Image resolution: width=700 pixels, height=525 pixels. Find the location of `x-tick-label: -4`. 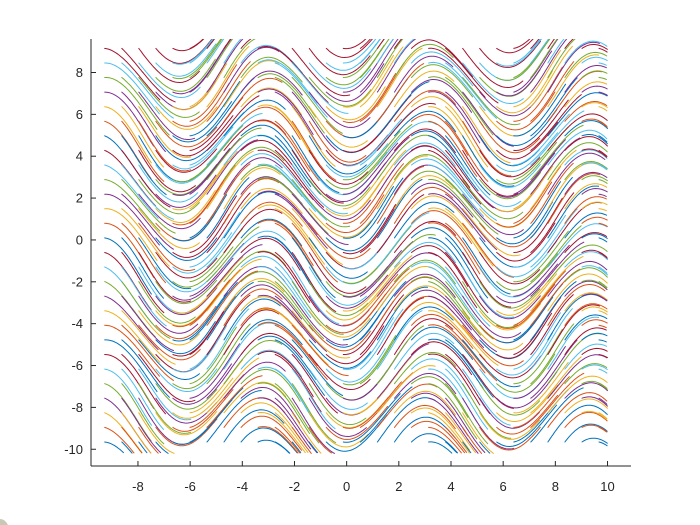

x-tick-label: -4 is located at coordinates (243, 486).